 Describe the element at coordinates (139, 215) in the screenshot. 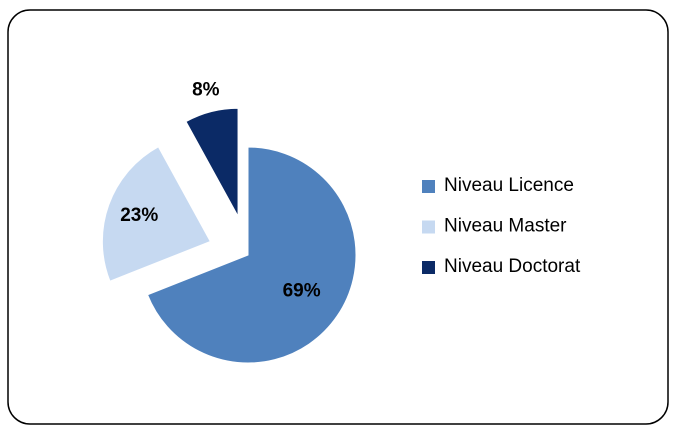

I see `data-label: 23%` at that location.